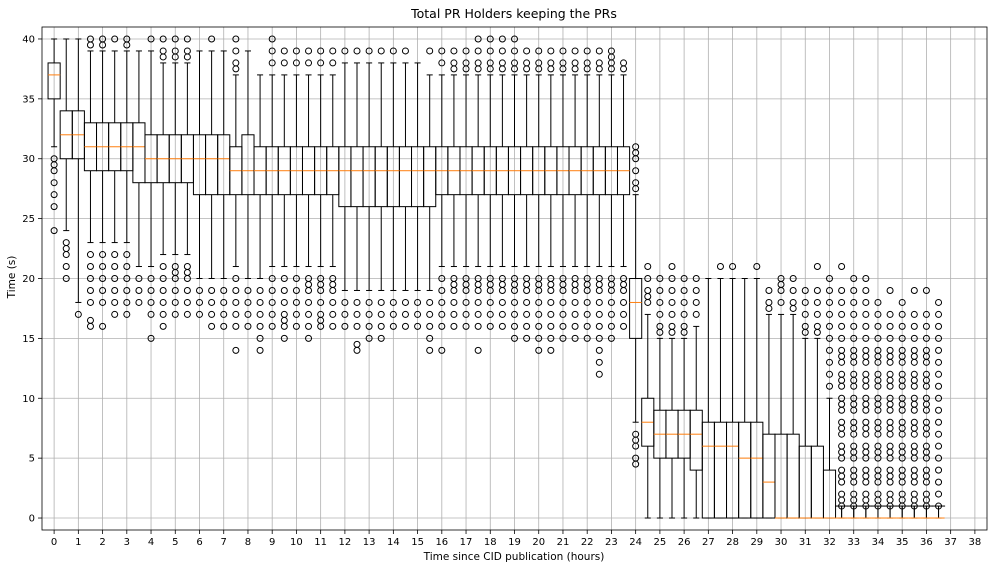 The height and width of the screenshot is (568, 1000). What do you see at coordinates (490, 542) in the screenshot?
I see `x-tick-label: 18` at bounding box center [490, 542].